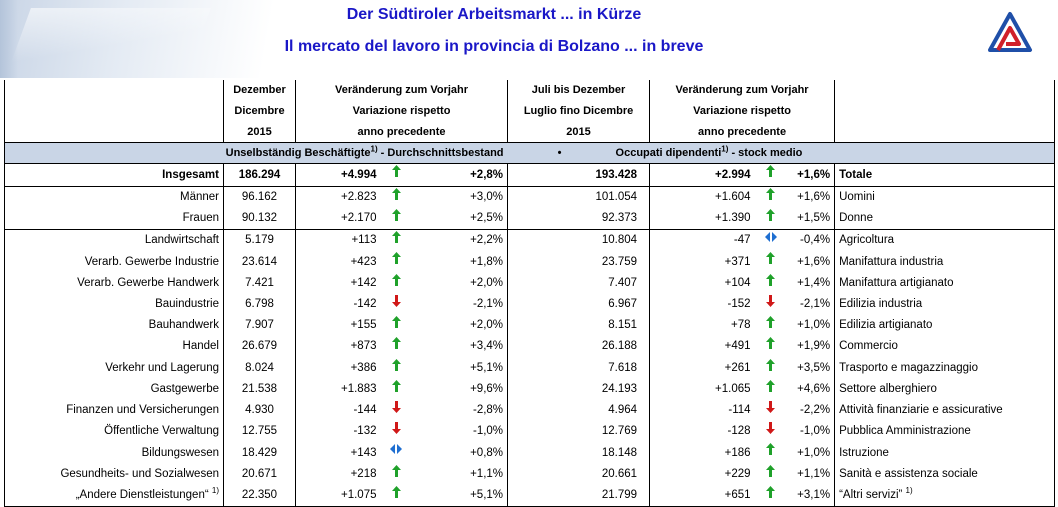 This screenshot has height=507, width=1058. Describe the element at coordinates (945, 218) in the screenshot. I see `row-label-italian: Donne` at that location.